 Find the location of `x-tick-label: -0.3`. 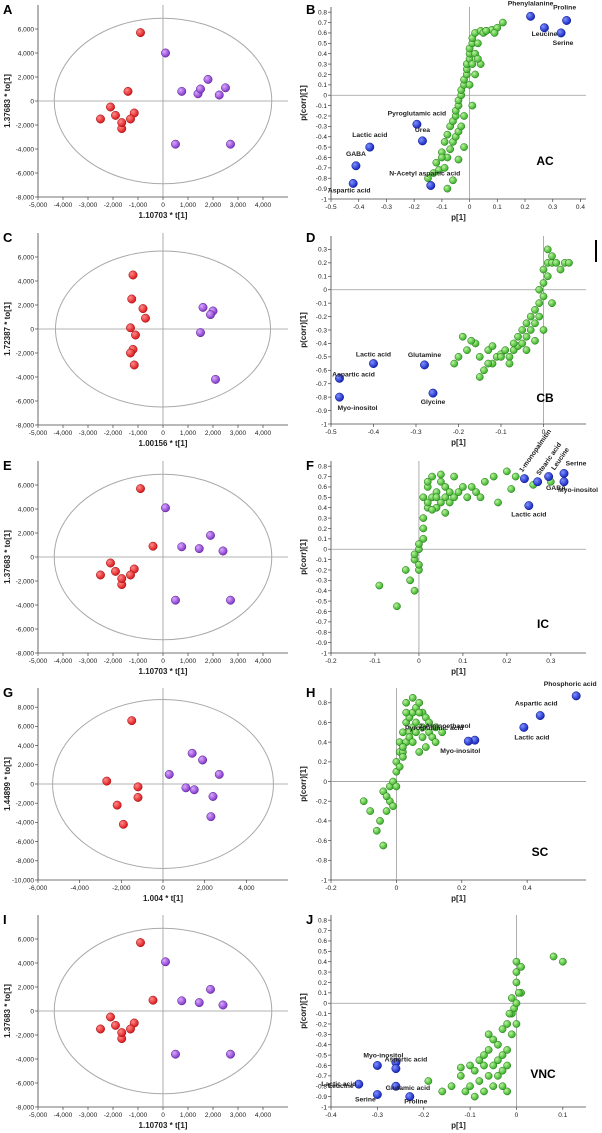

x-tick-label: -0.3 is located at coordinates (387, 207).